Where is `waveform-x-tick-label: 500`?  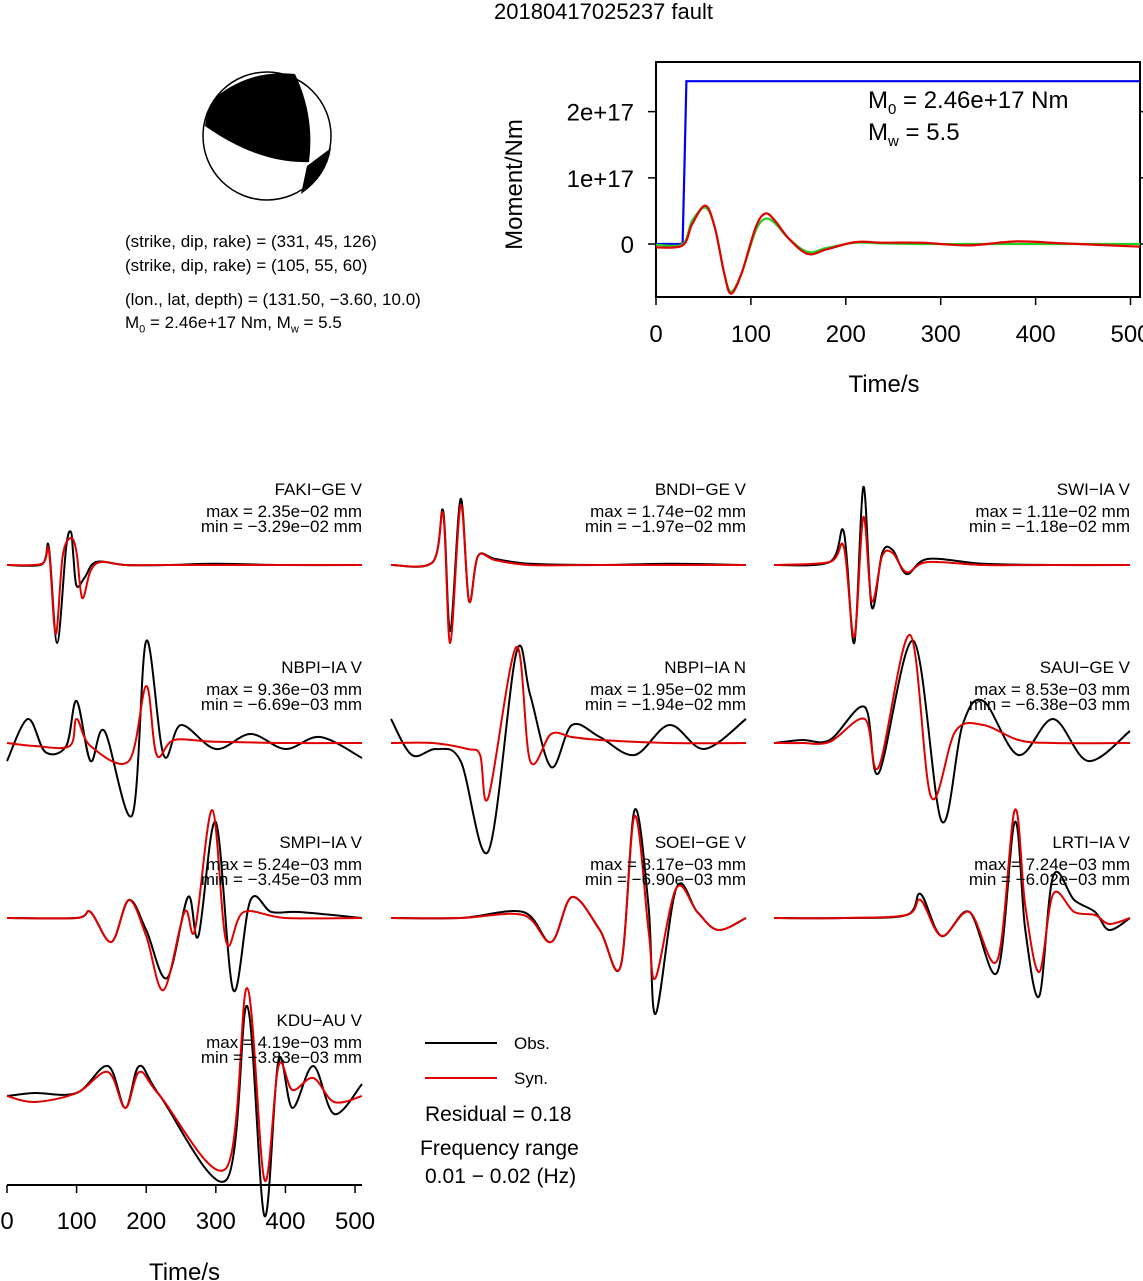 waveform-x-tick-label: 500 is located at coordinates (355, 1221).